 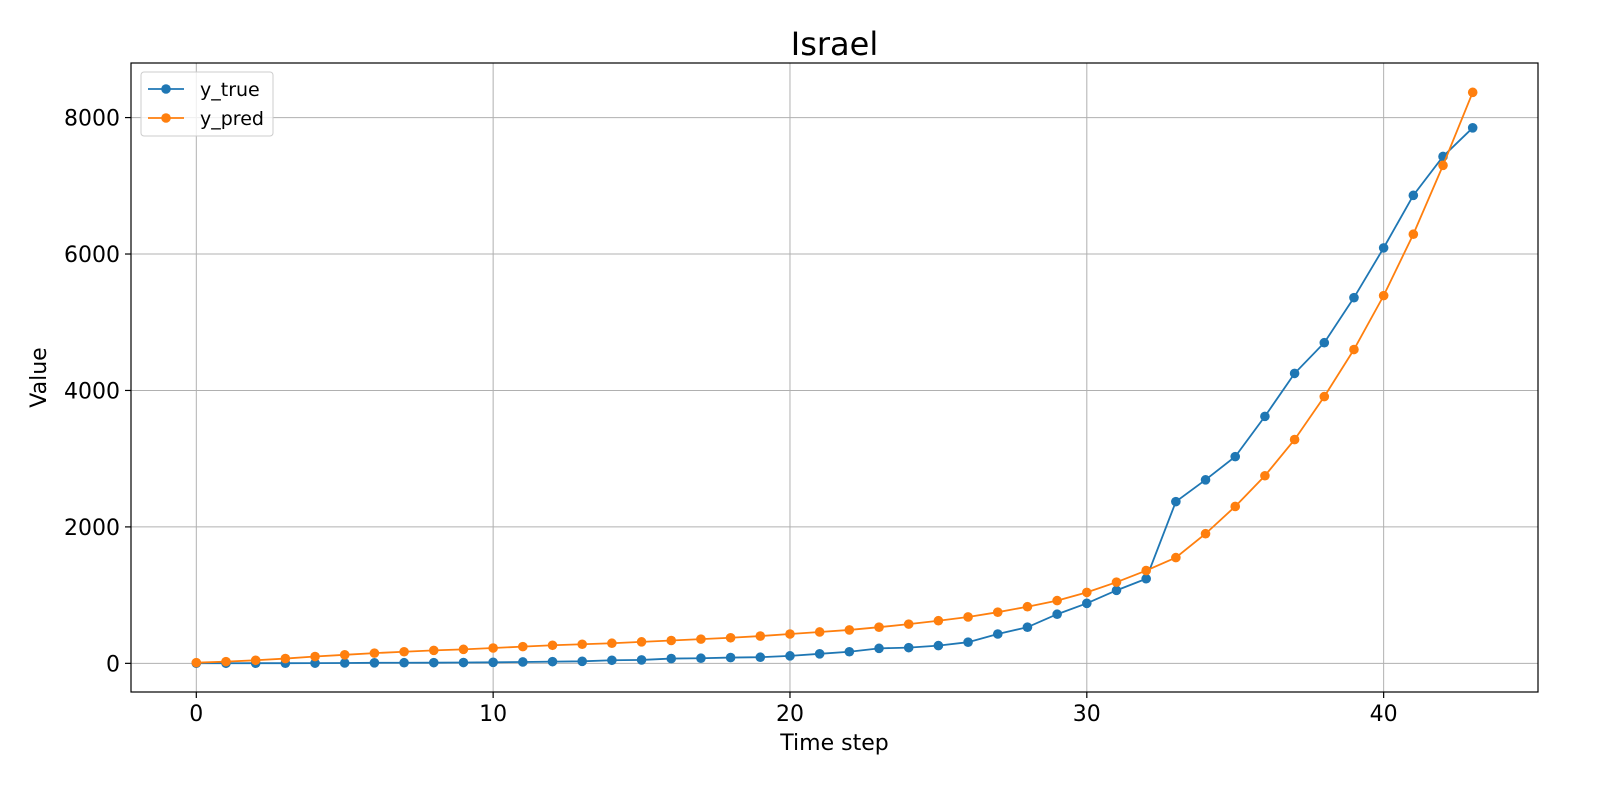 I want to click on x-tick-label: 30, so click(x=1087, y=714).